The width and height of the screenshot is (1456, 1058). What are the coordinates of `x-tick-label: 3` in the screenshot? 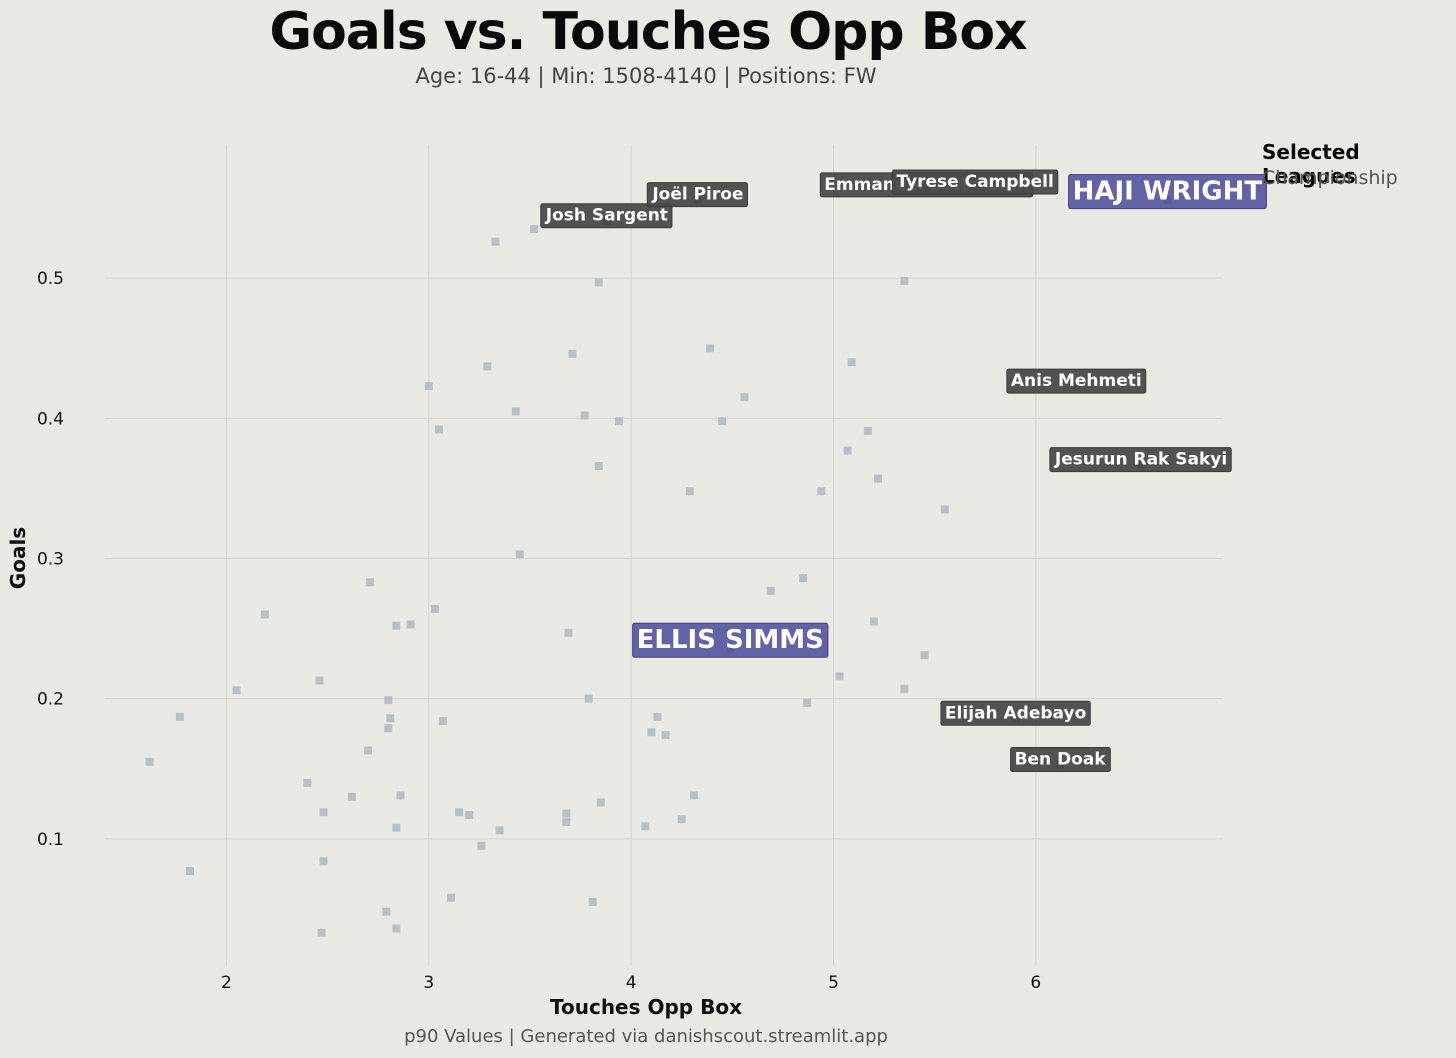 It's located at (428, 983).